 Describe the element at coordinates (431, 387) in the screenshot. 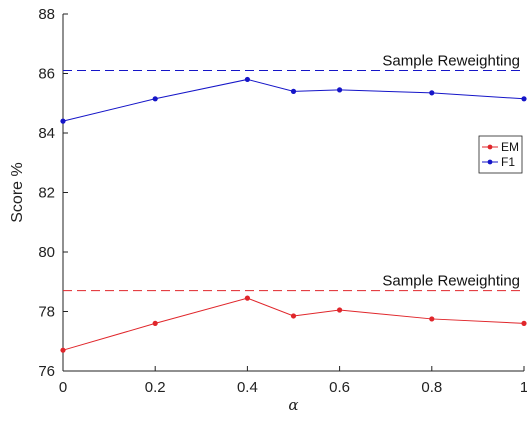

I see `x-tick-label: 0.8` at that location.